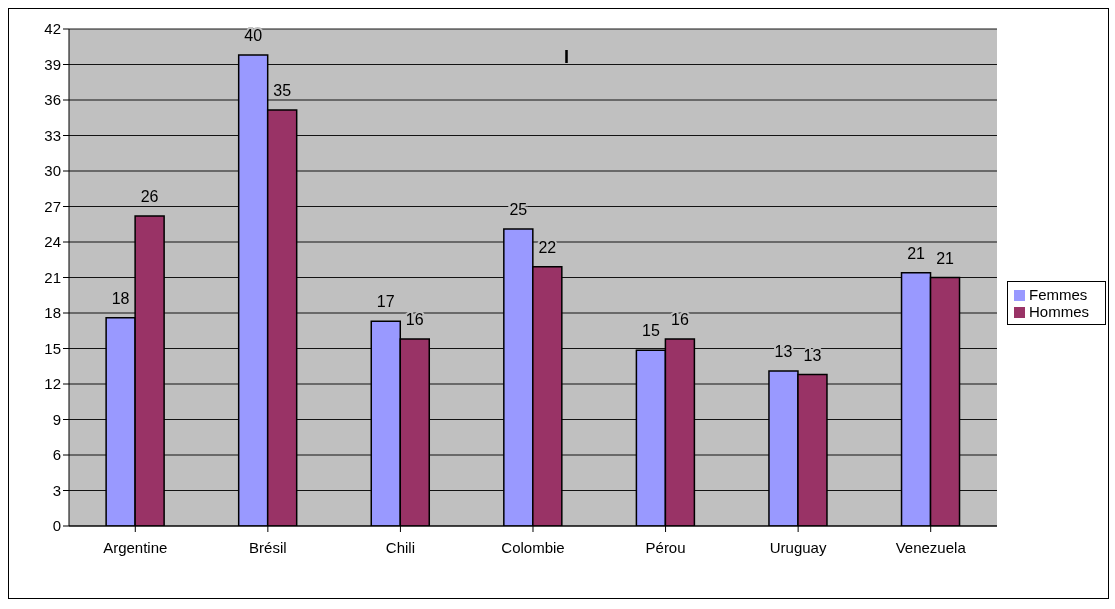 This screenshot has width=1115, height=609. What do you see at coordinates (52, 384) in the screenshot?
I see `y-tick-label: 12` at bounding box center [52, 384].